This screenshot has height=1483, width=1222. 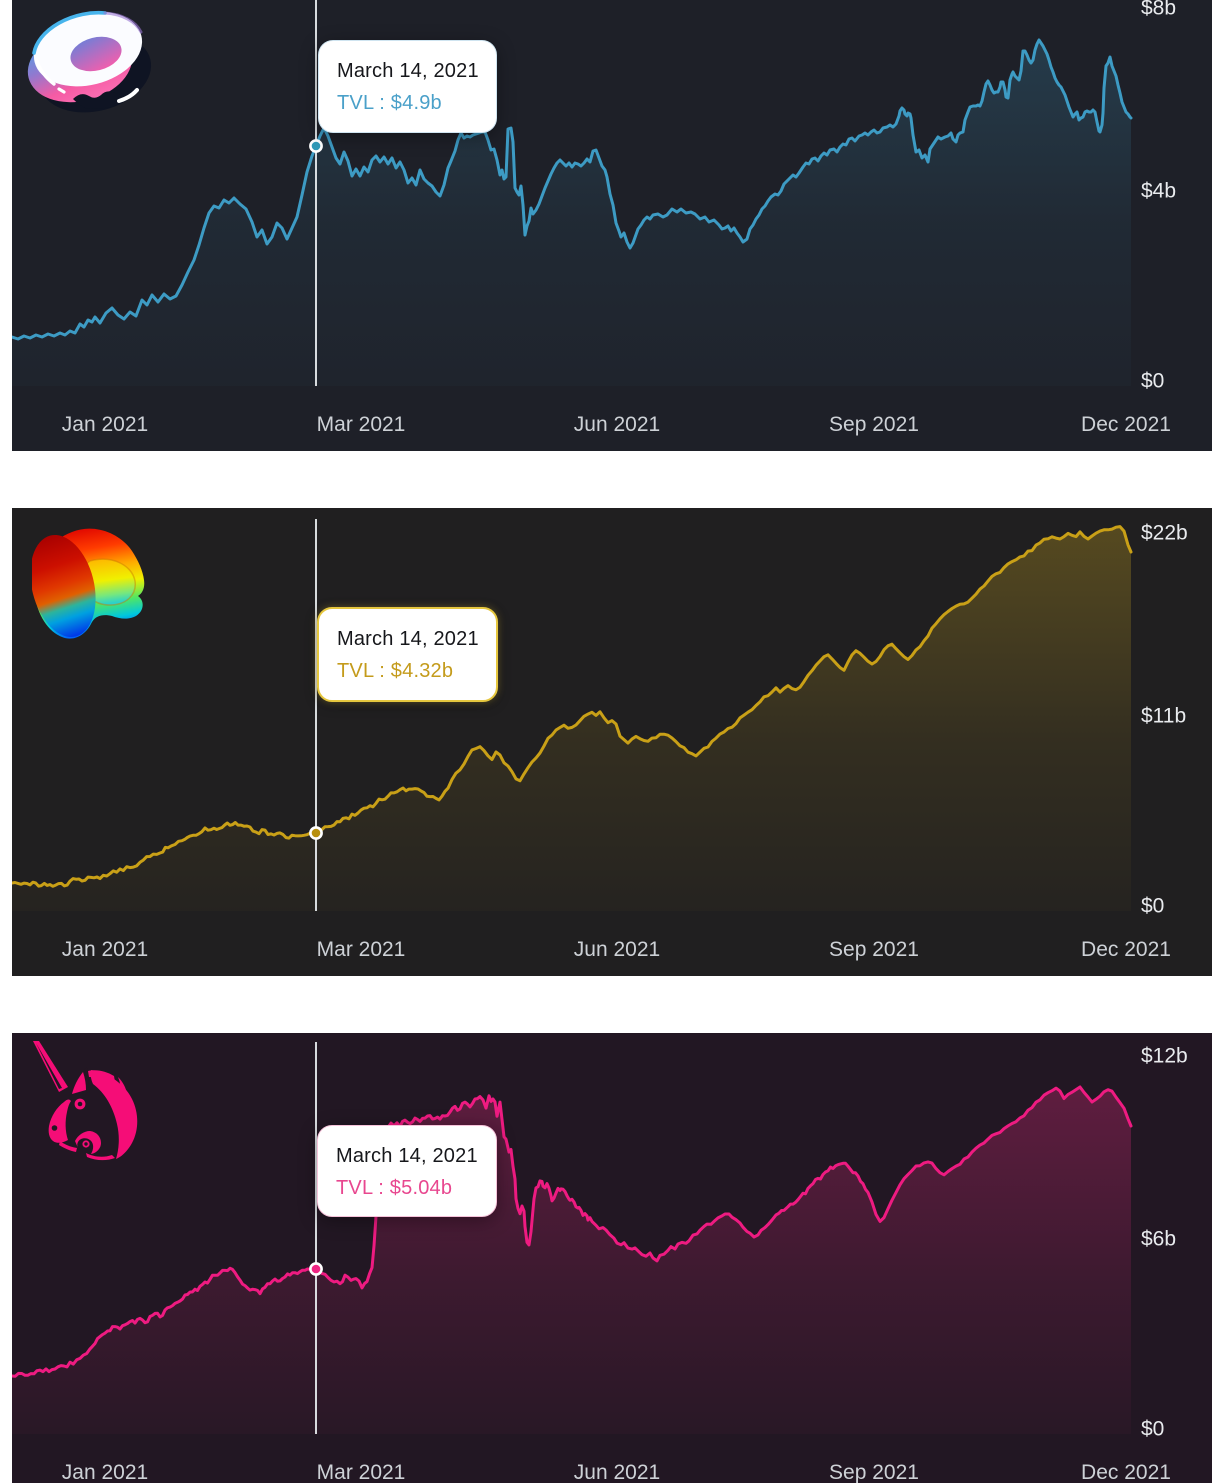 I want to click on svg-text: $6b, so click(x=1158, y=1239).